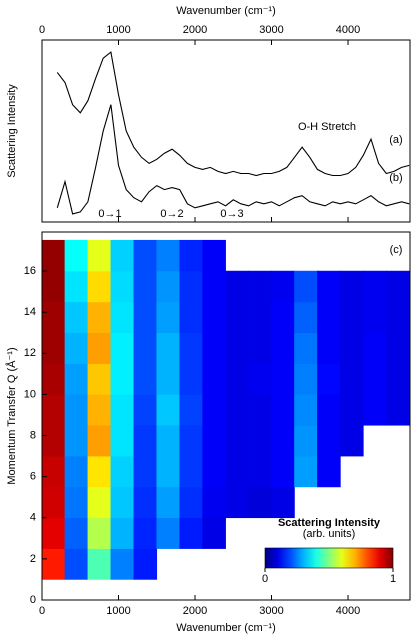  Describe the element at coordinates (395, 178) in the screenshot. I see `legend-label: (b)` at that location.